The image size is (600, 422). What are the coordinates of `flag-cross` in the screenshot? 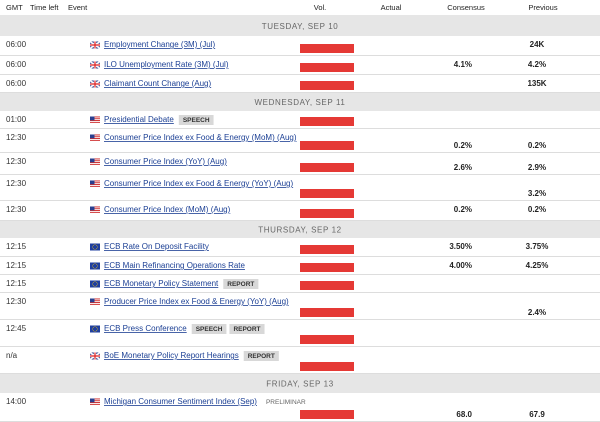 It's located at (95, 65).